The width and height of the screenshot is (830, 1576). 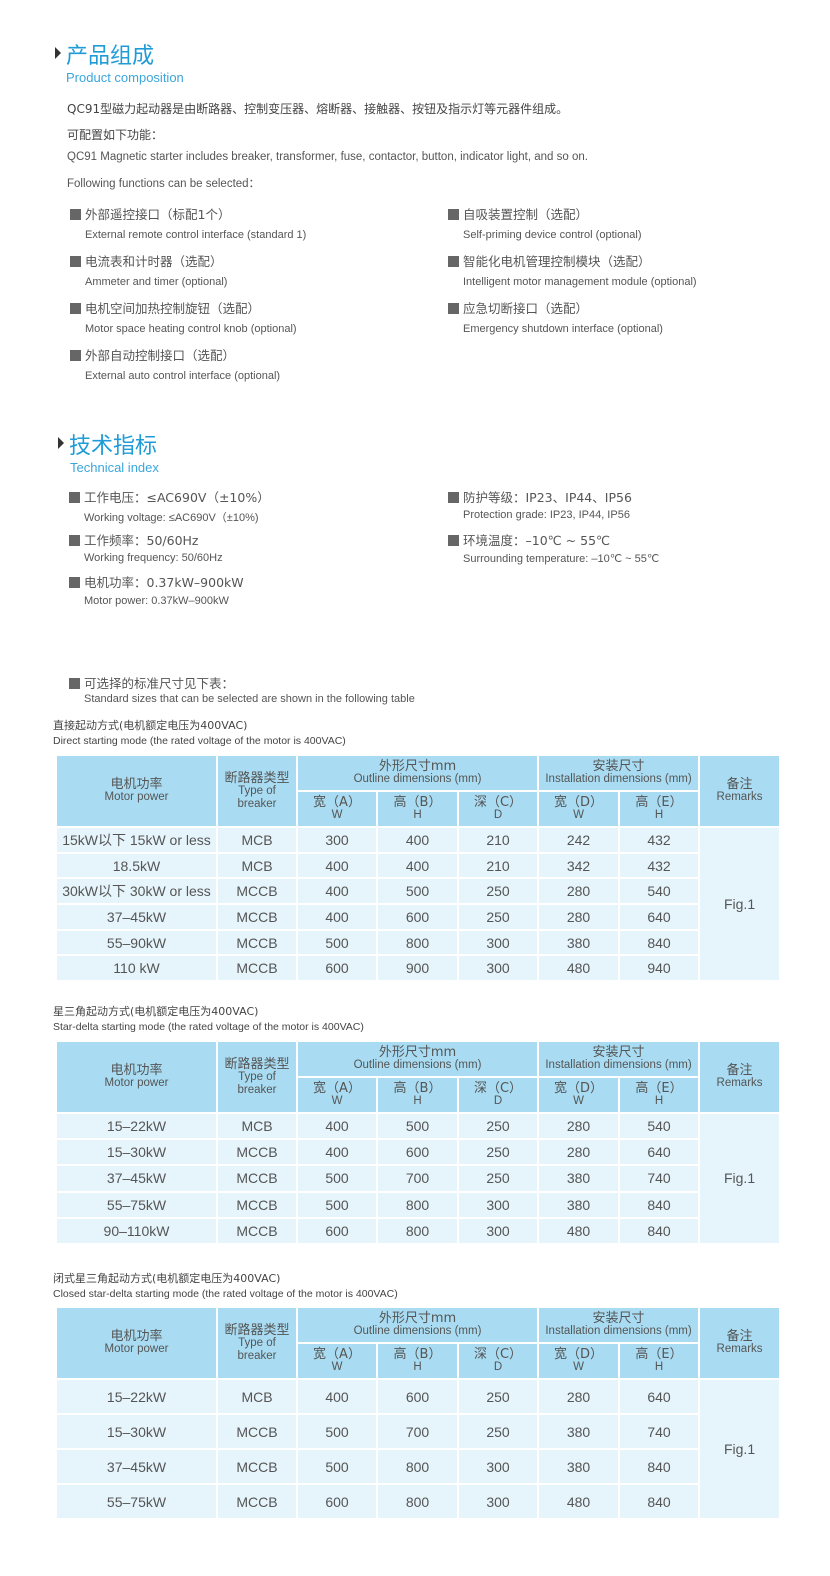 I want to click on table-cell: 342, so click(x=579, y=865).